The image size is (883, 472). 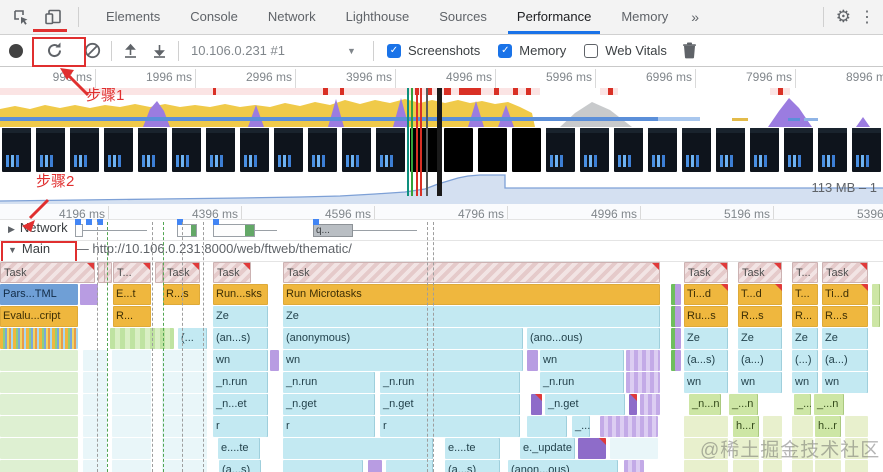 I want to click on flame-bar-anoous: (ano...ous), so click(x=593, y=338).